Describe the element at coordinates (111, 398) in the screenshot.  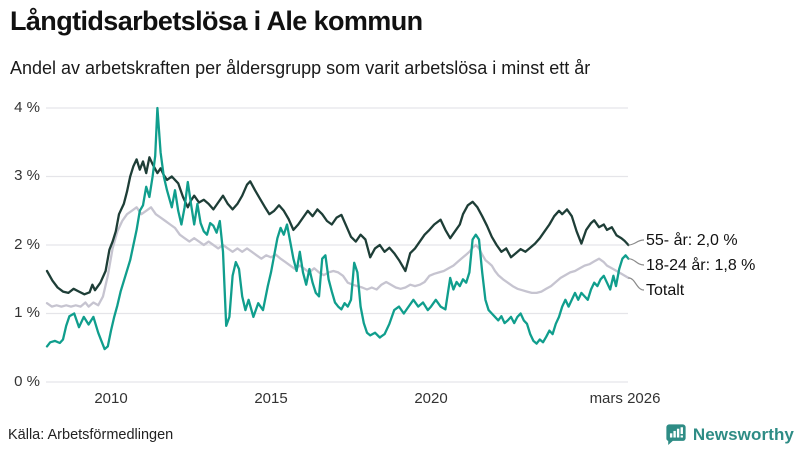
I see `x-tick-2010: 2010` at that location.